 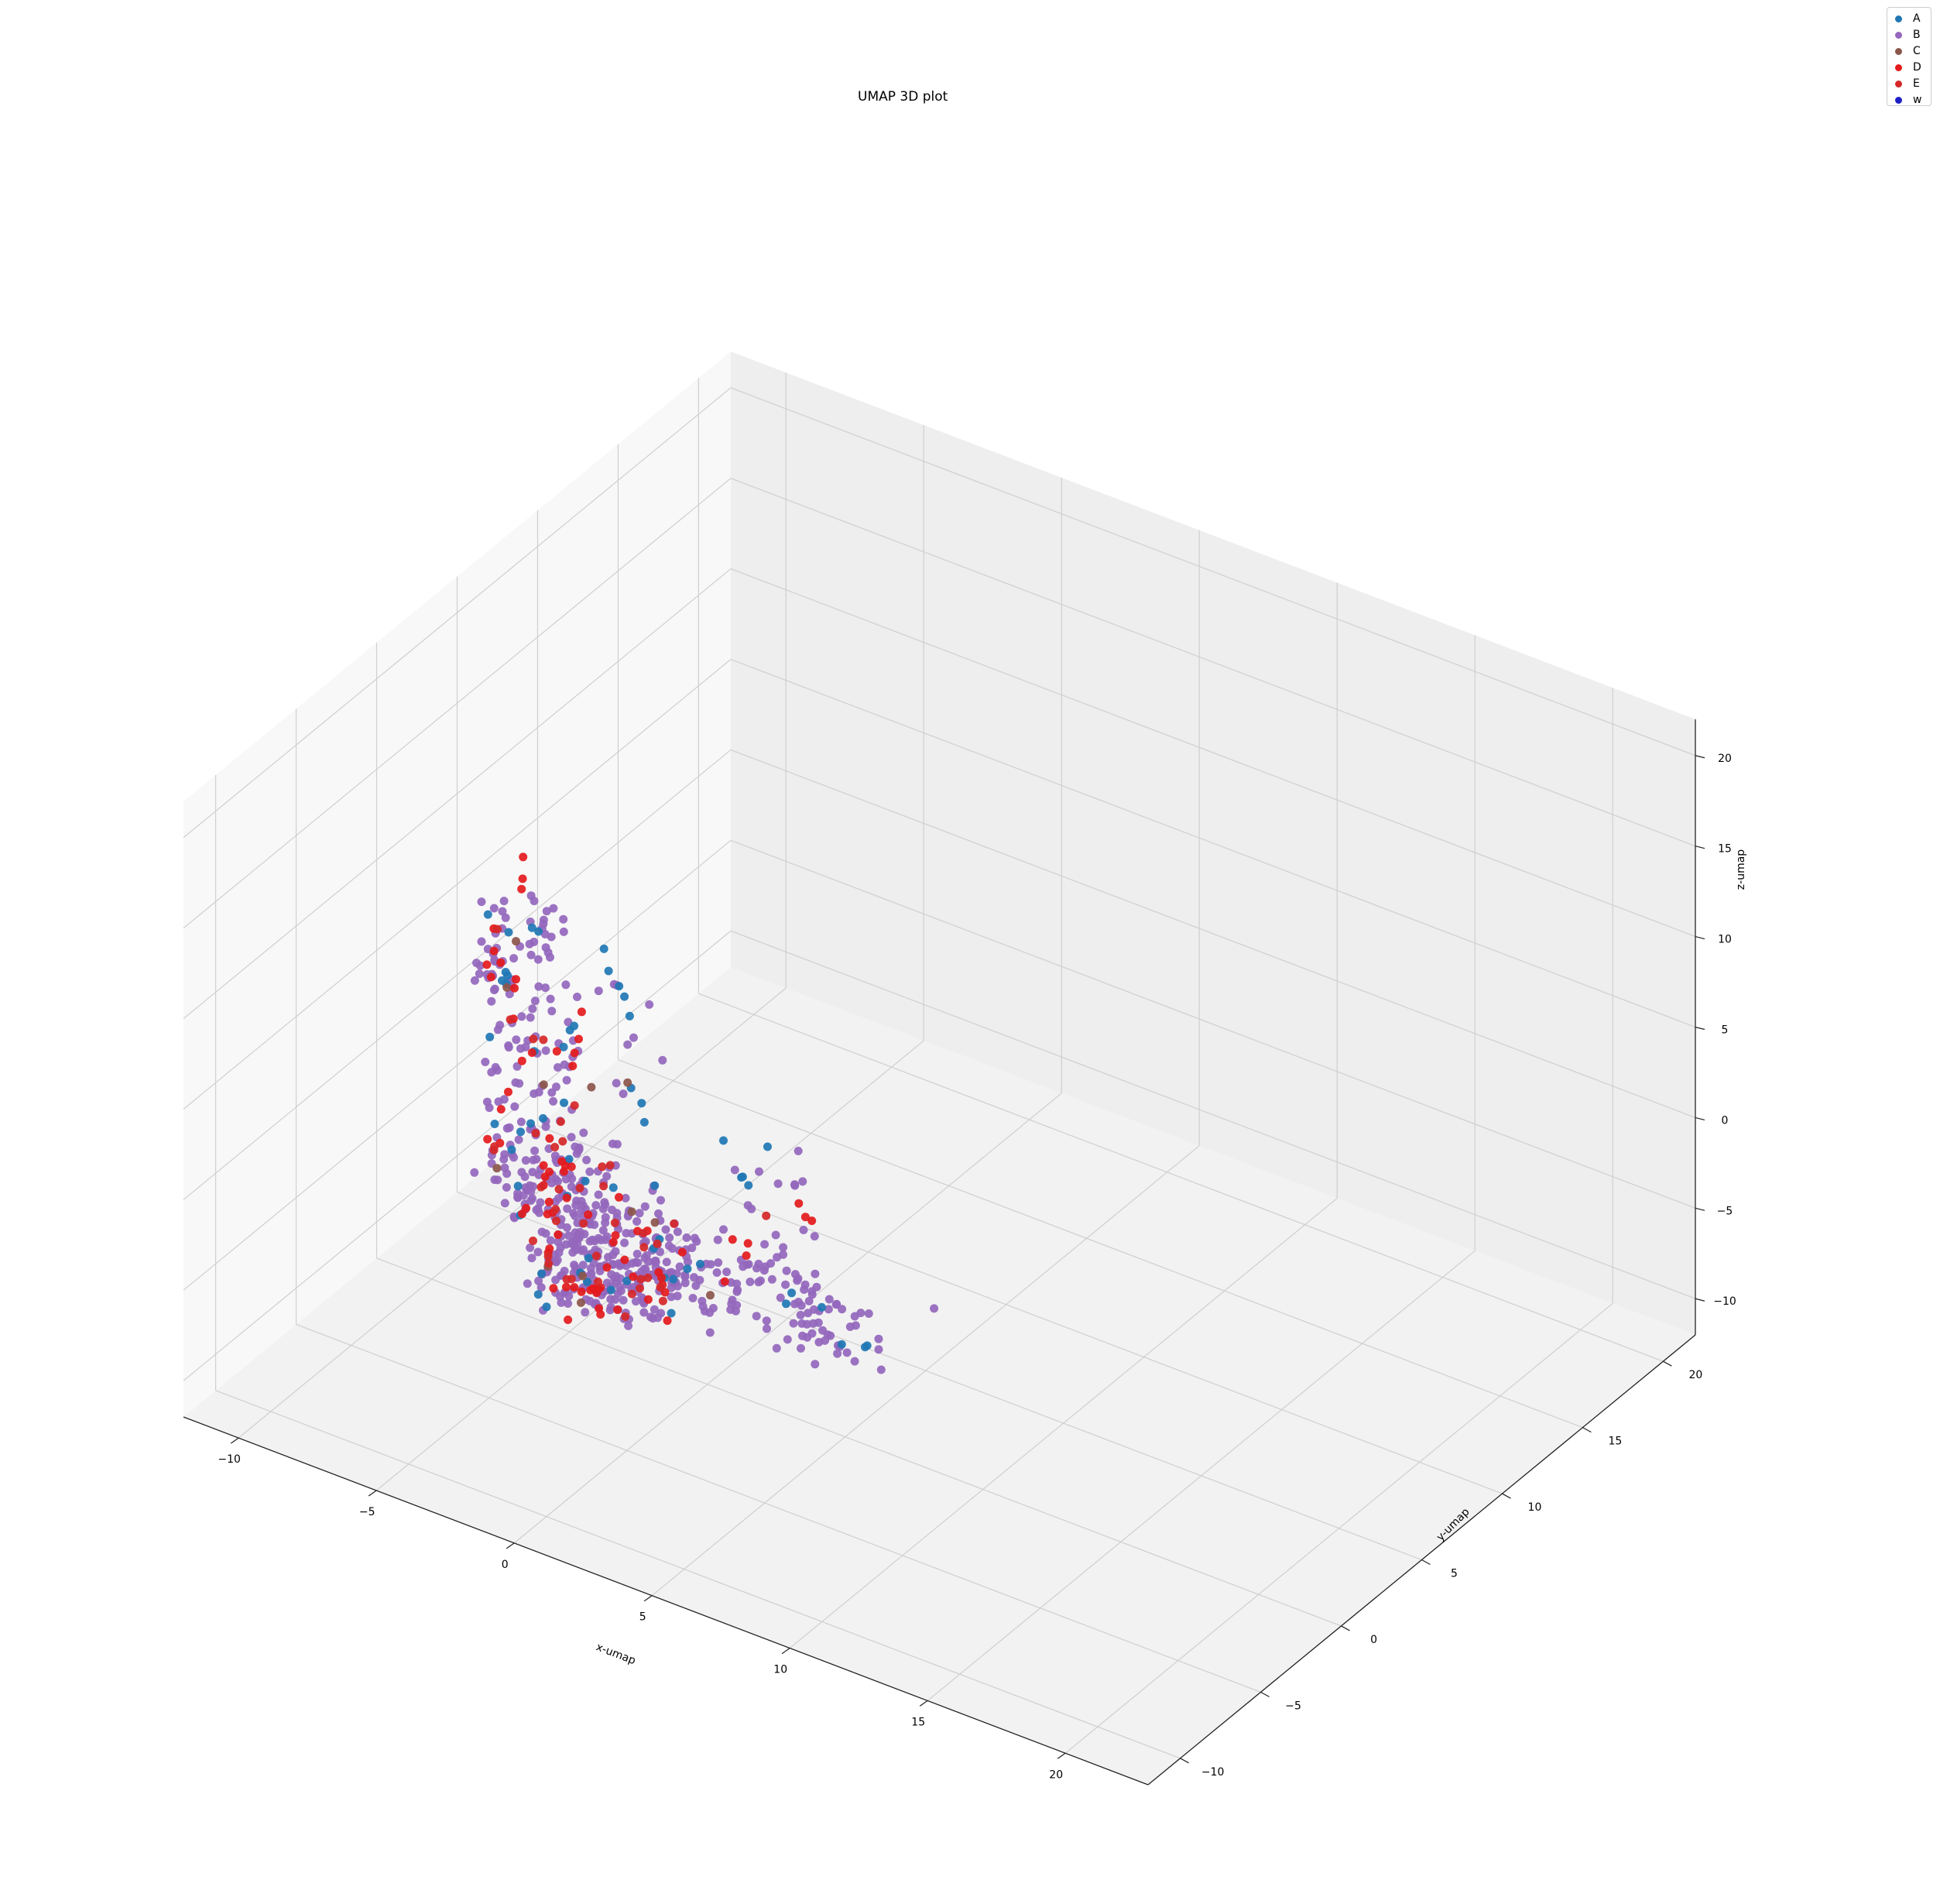 I want to click on y-gridline-floor, so click(x=859, y=1442).